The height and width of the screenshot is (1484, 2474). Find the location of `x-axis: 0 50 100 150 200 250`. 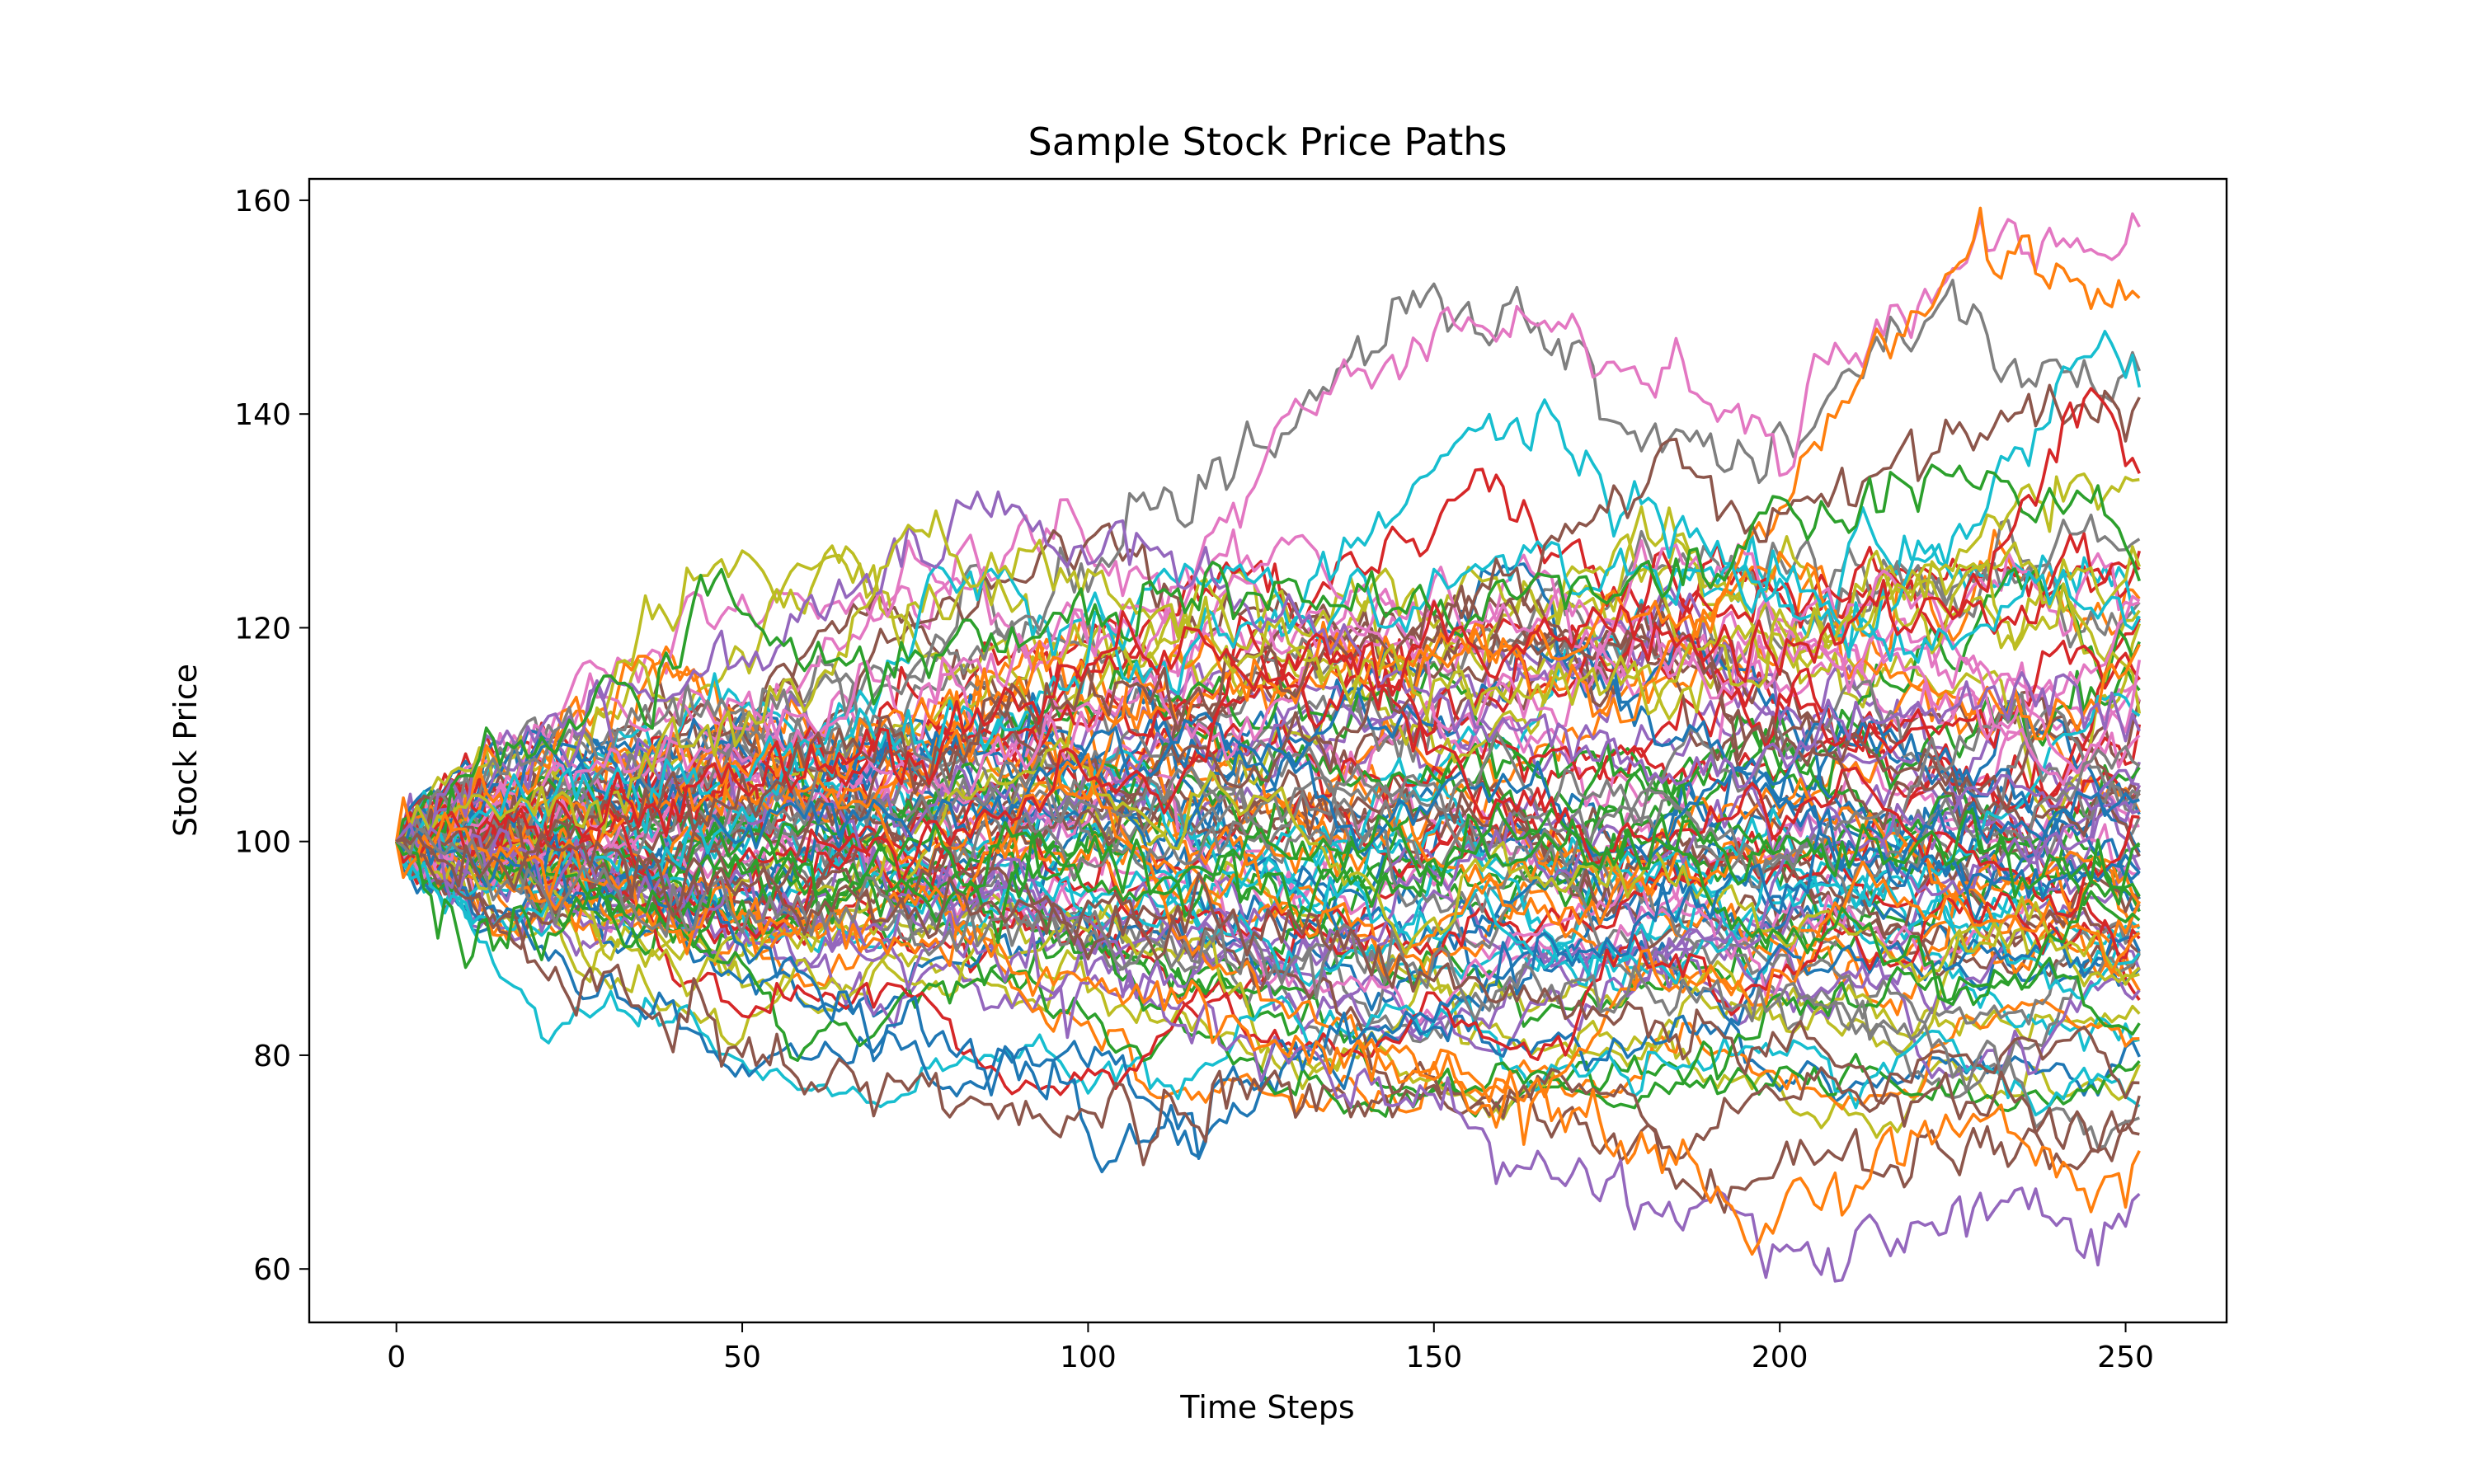

x-axis: 0 50 100 150 200 250 is located at coordinates (1270, 1348).